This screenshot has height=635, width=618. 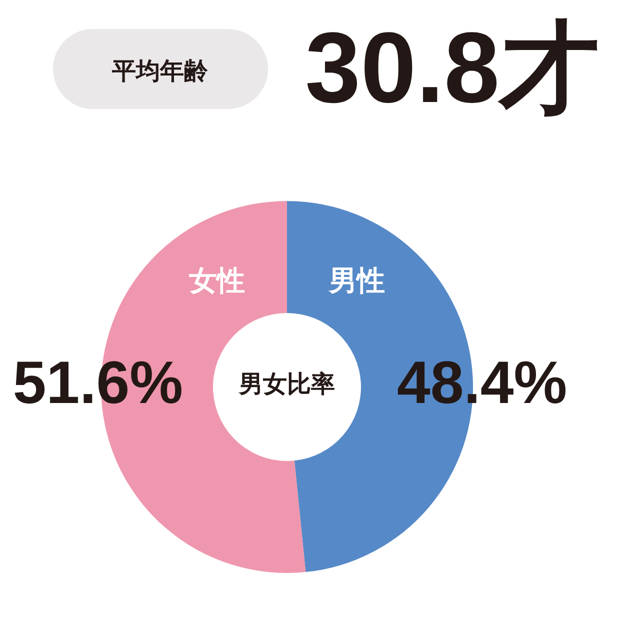 I want to click on text: 男女比率, so click(x=286, y=384).